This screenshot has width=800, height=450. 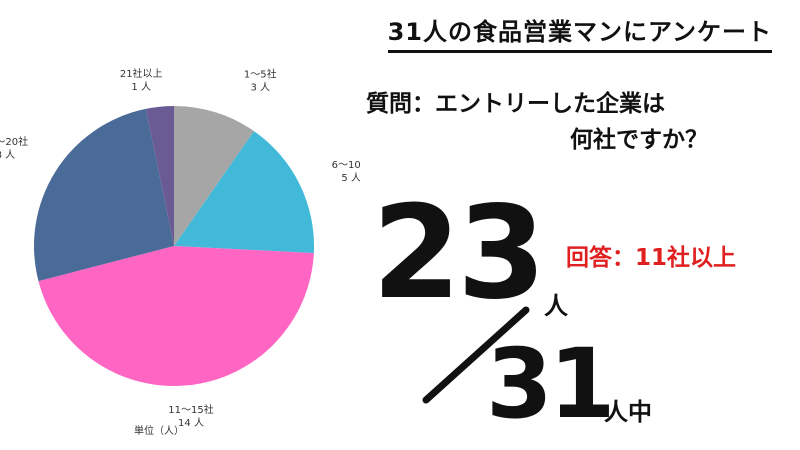 What do you see at coordinates (141, 87) in the screenshot?
I see `slice-value-label: 1 人` at bounding box center [141, 87].